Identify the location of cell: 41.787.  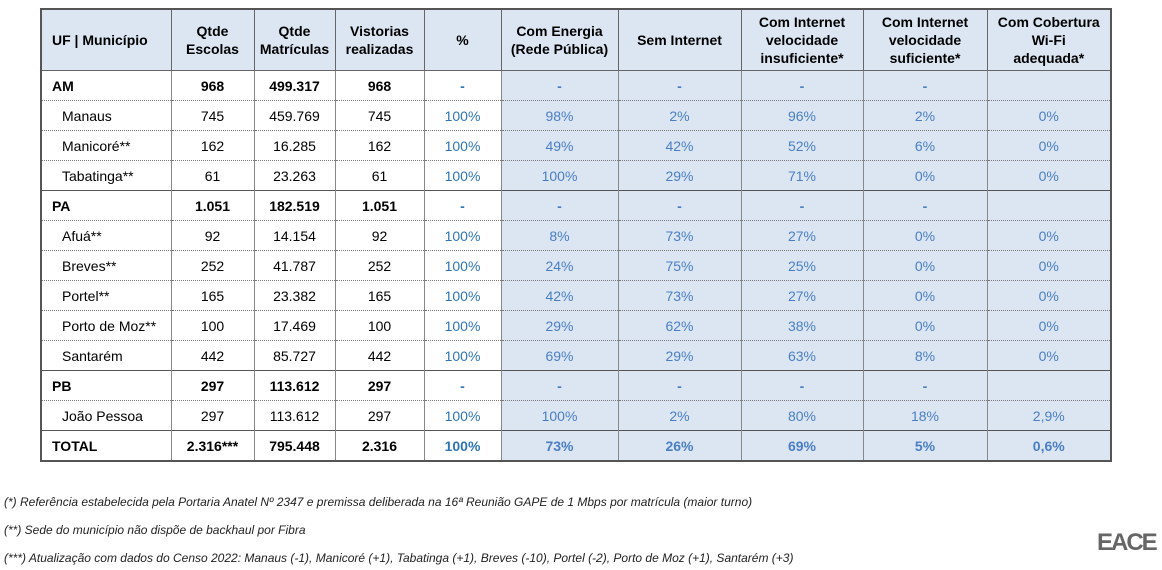
(294, 265).